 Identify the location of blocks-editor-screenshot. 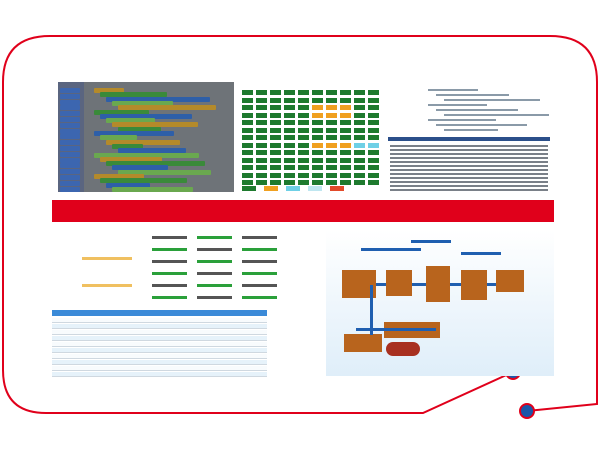
(146, 137).